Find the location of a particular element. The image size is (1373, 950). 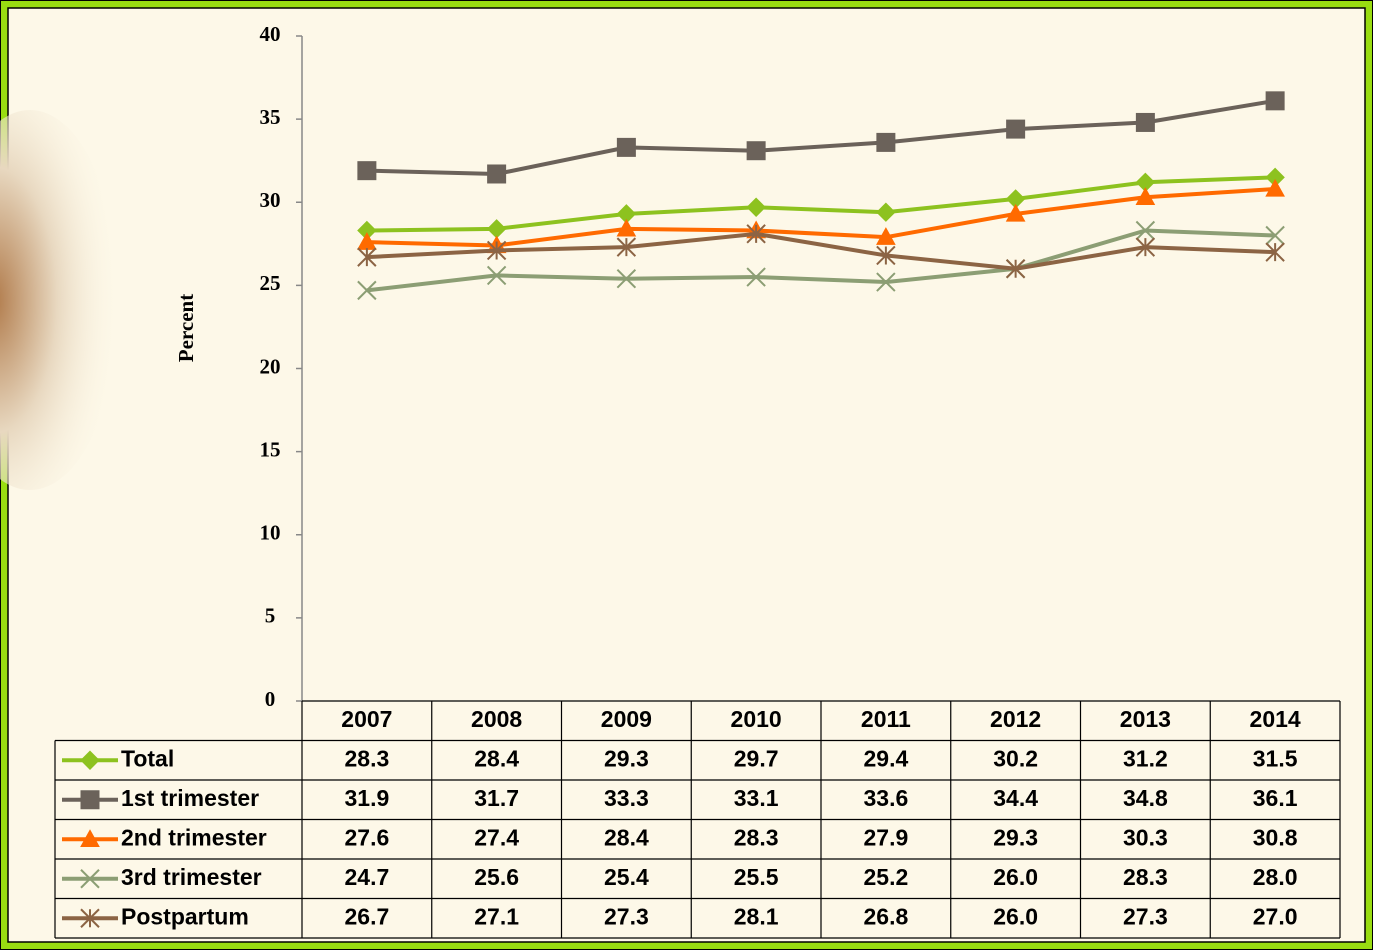

legend-label: Postpartum is located at coordinates (185, 916).